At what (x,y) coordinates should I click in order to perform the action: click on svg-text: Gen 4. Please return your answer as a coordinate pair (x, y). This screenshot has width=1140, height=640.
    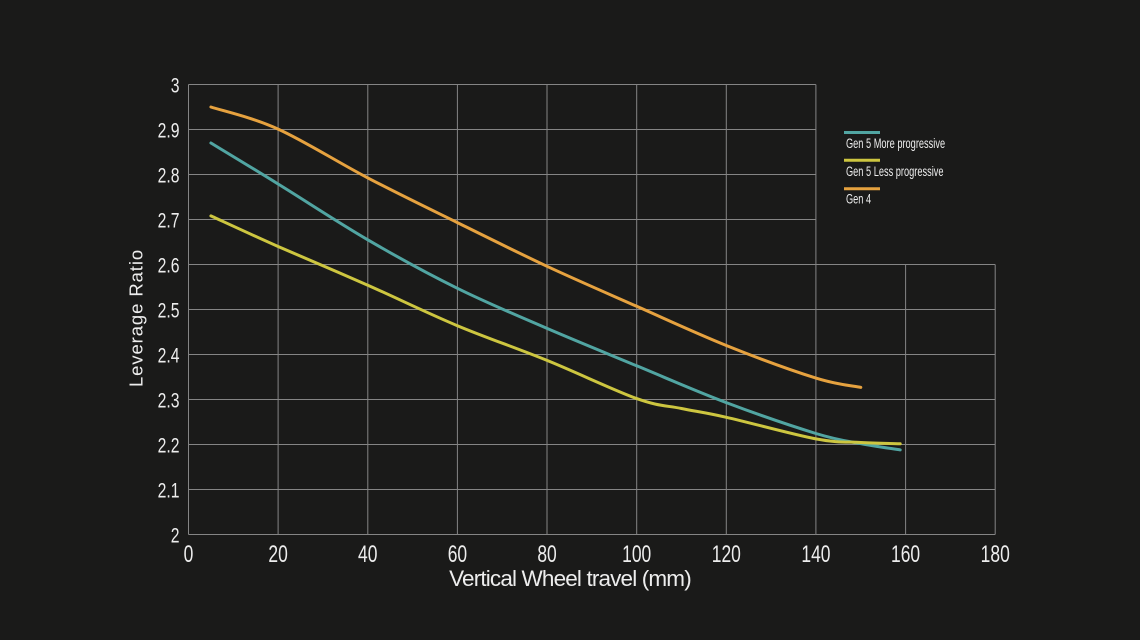
    Looking at the image, I should click on (858, 199).